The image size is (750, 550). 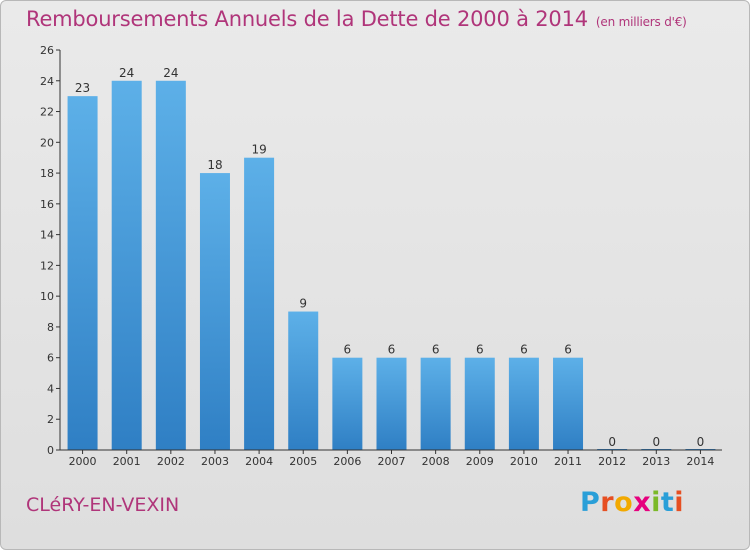 What do you see at coordinates (642, 502) in the screenshot?
I see `logo-letter: x` at bounding box center [642, 502].